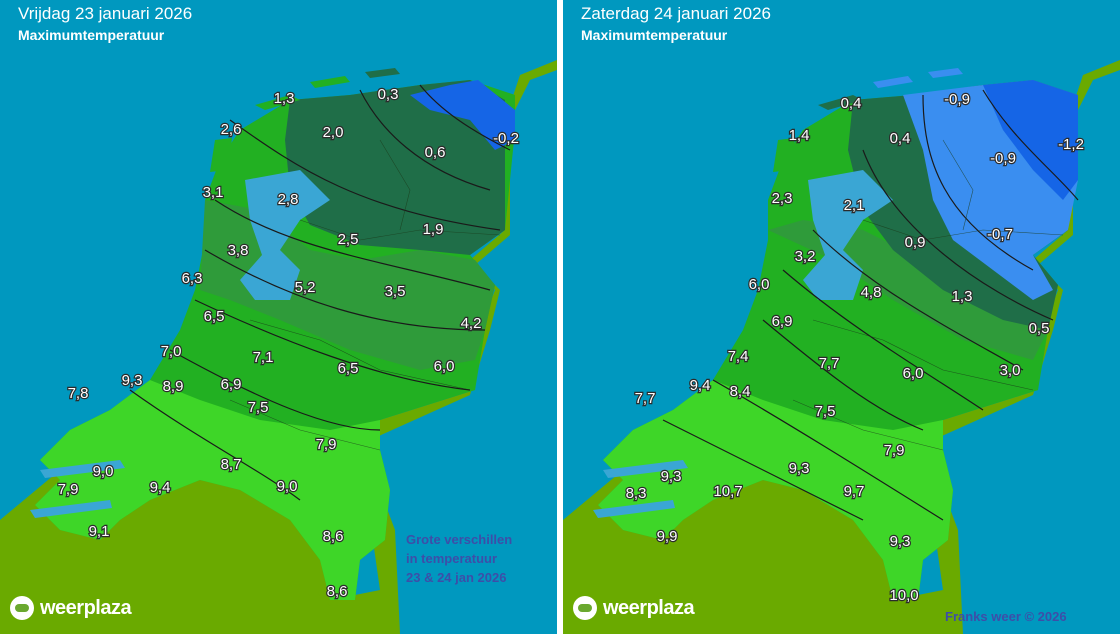 This screenshot has width=1120, height=634. What do you see at coordinates (462, 115) in the screenshot?
I see `region-freezing` at bounding box center [462, 115].